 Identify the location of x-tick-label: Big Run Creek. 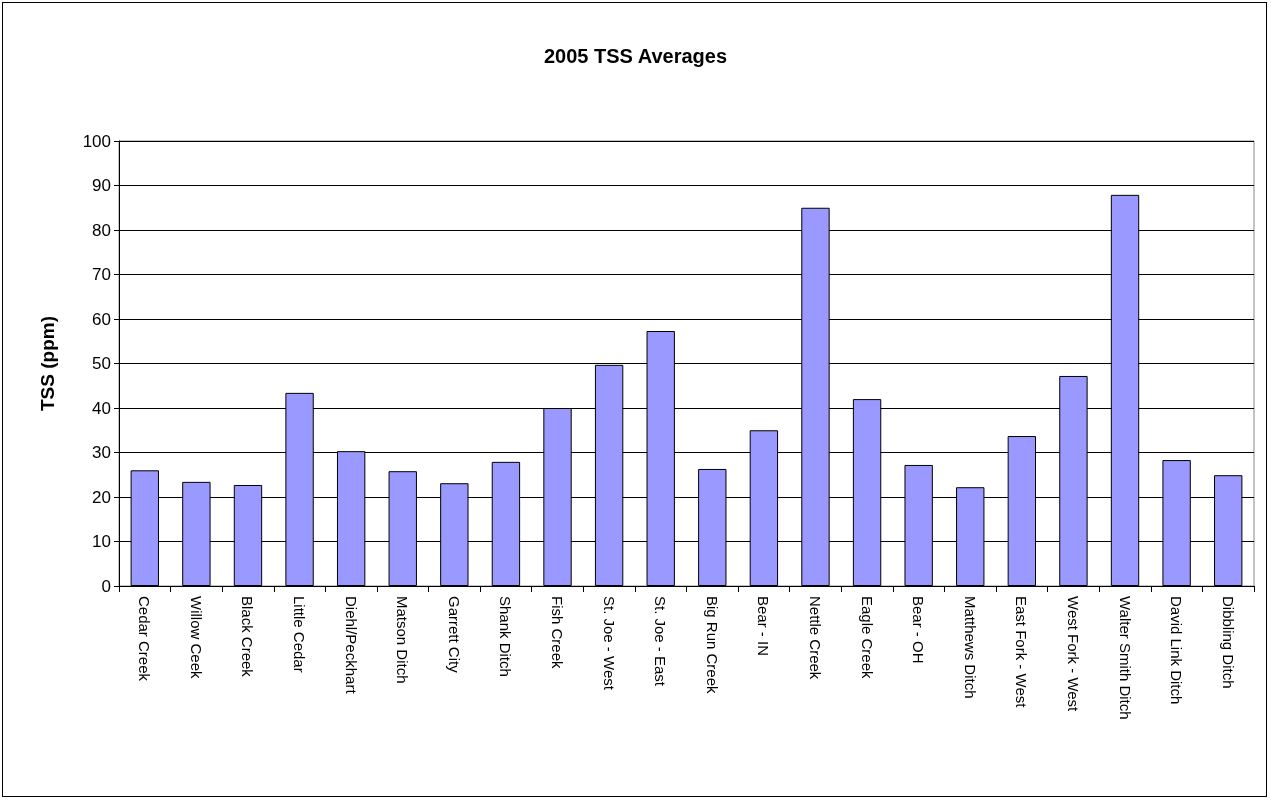
(712, 645).